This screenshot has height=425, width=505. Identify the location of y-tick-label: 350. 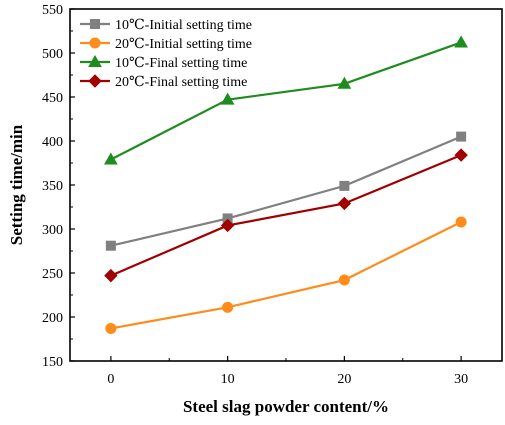
(52, 186).